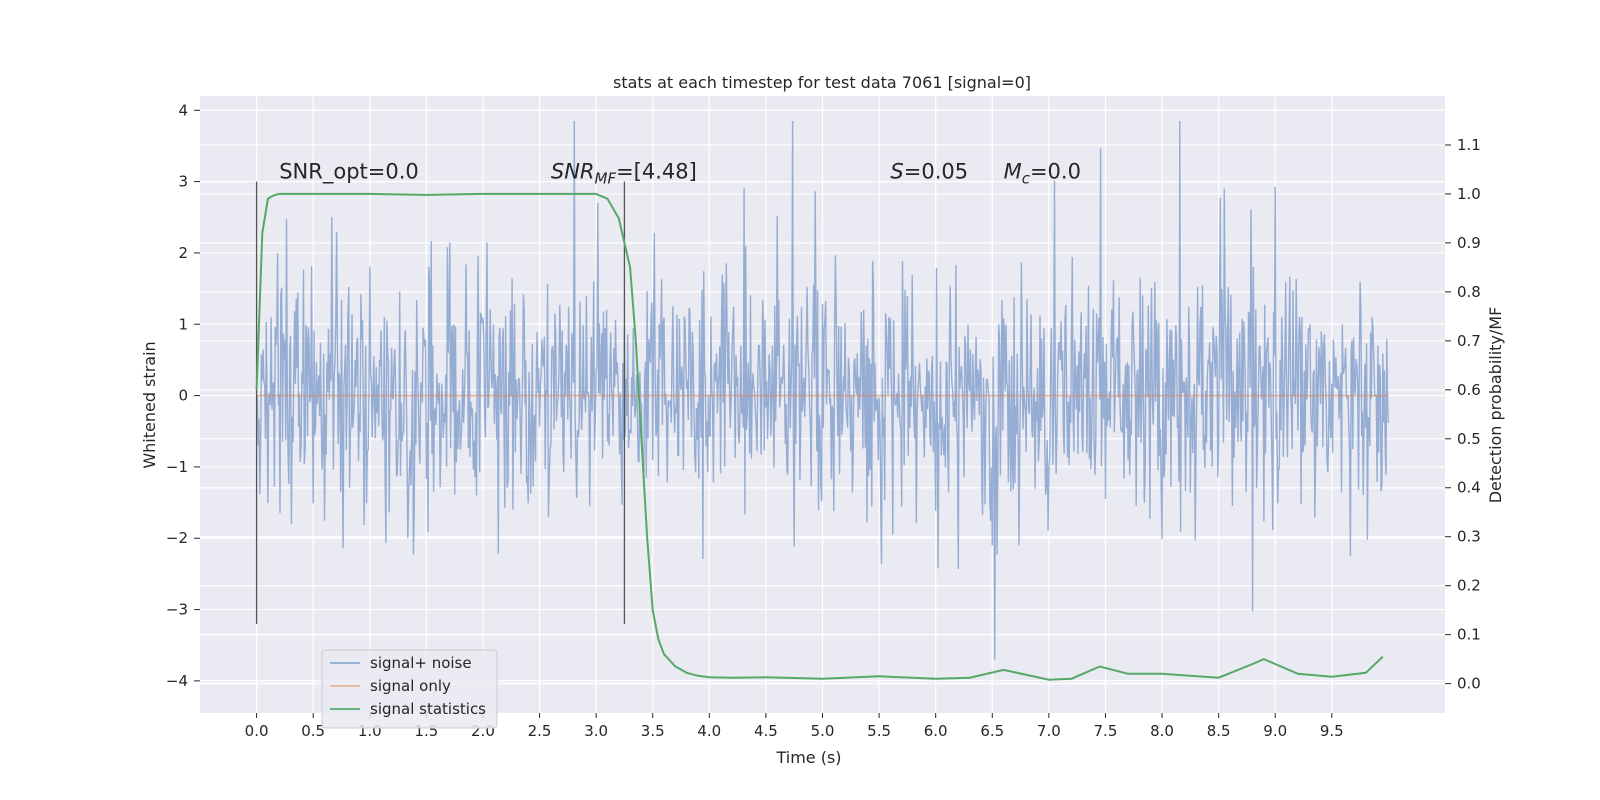  Describe the element at coordinates (1469, 586) in the screenshot. I see `right-y-tick-label: 0.2` at that location.